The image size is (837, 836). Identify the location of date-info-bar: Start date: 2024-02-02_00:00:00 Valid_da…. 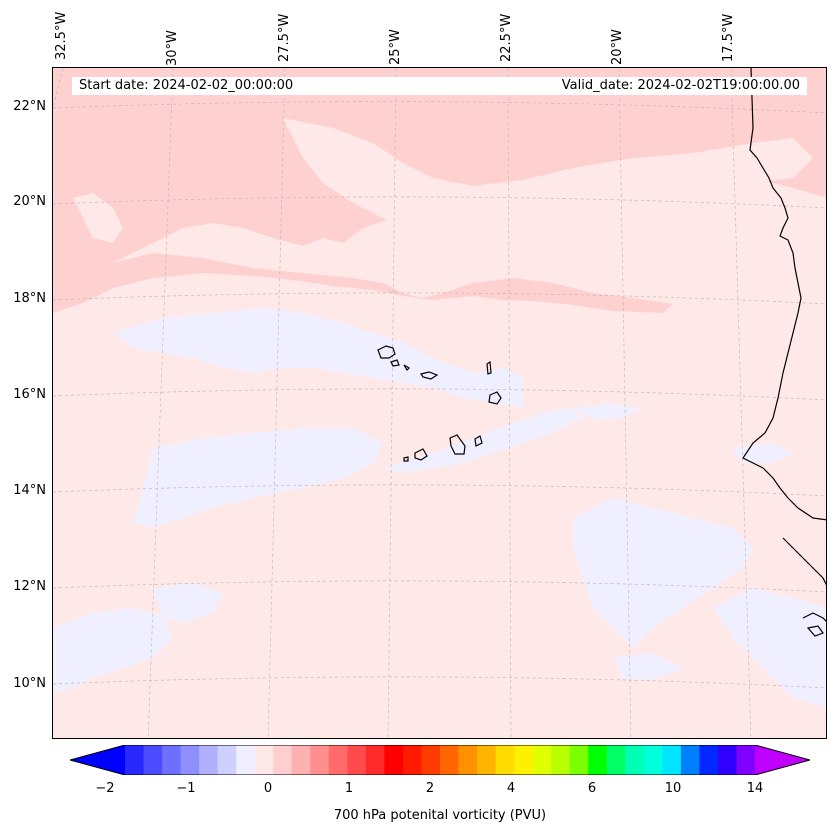
(439, 86).